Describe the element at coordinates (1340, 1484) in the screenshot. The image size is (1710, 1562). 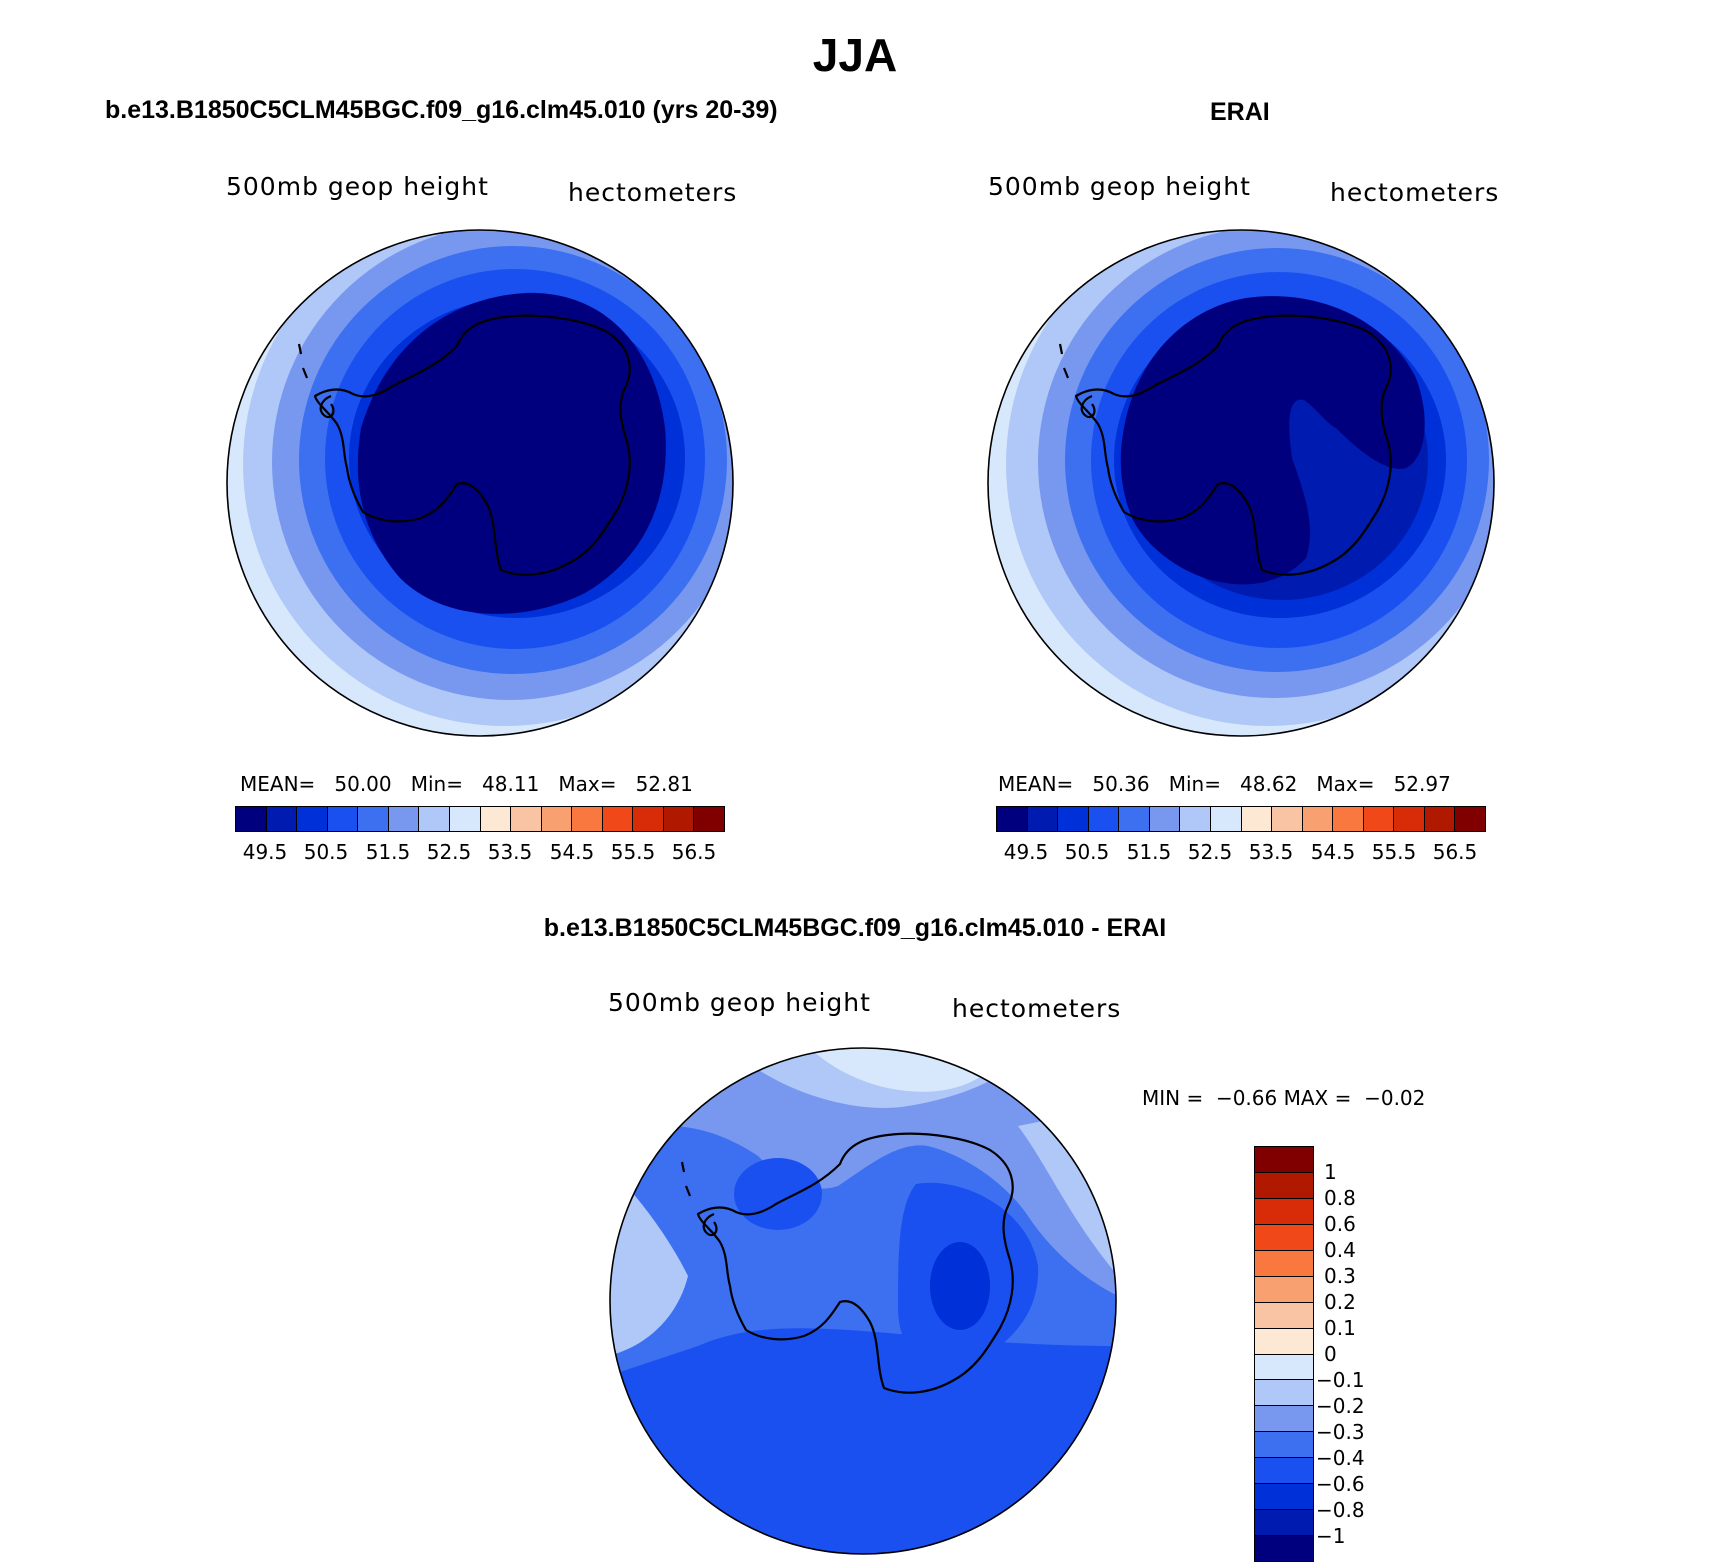
I see `colorbar-tick-label: −0.6` at that location.